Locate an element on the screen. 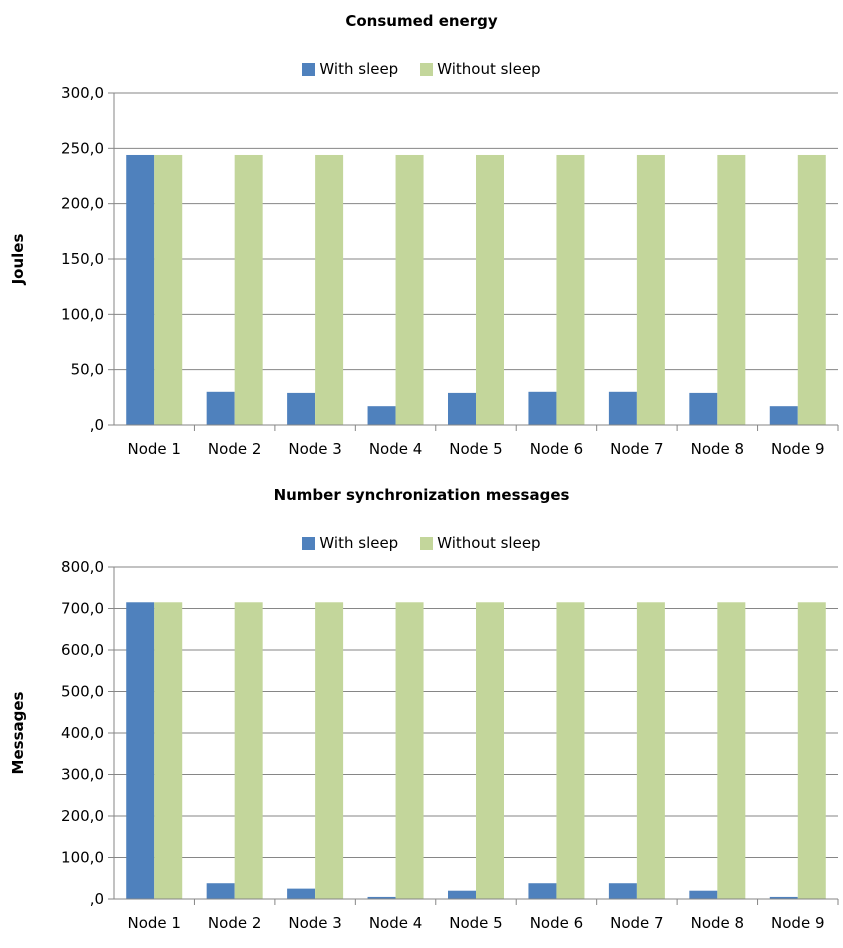  y-tick-label: 800,0 is located at coordinates (82, 567).